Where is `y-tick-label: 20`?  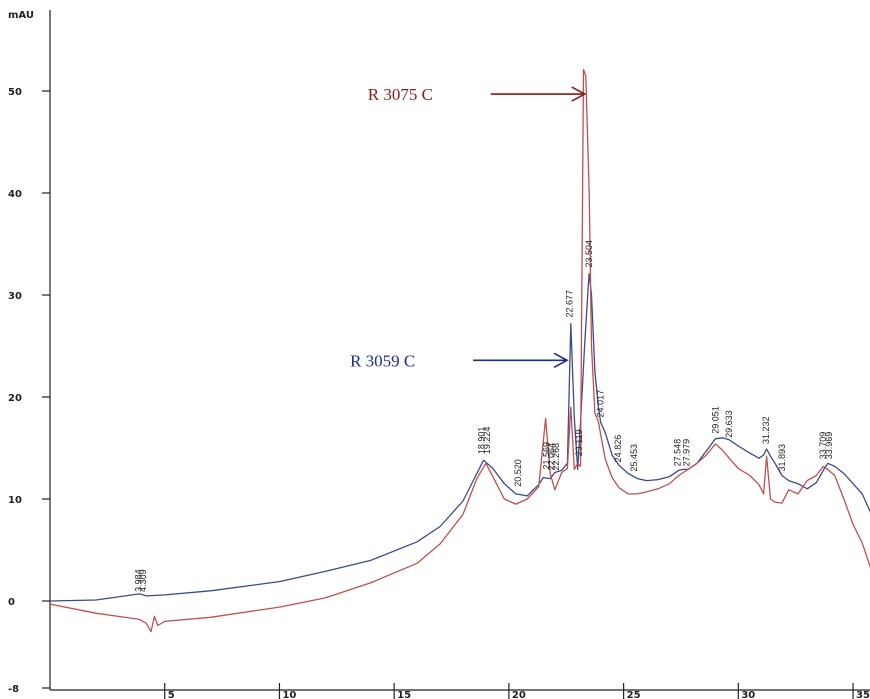 y-tick-label: 20 is located at coordinates (15, 398).